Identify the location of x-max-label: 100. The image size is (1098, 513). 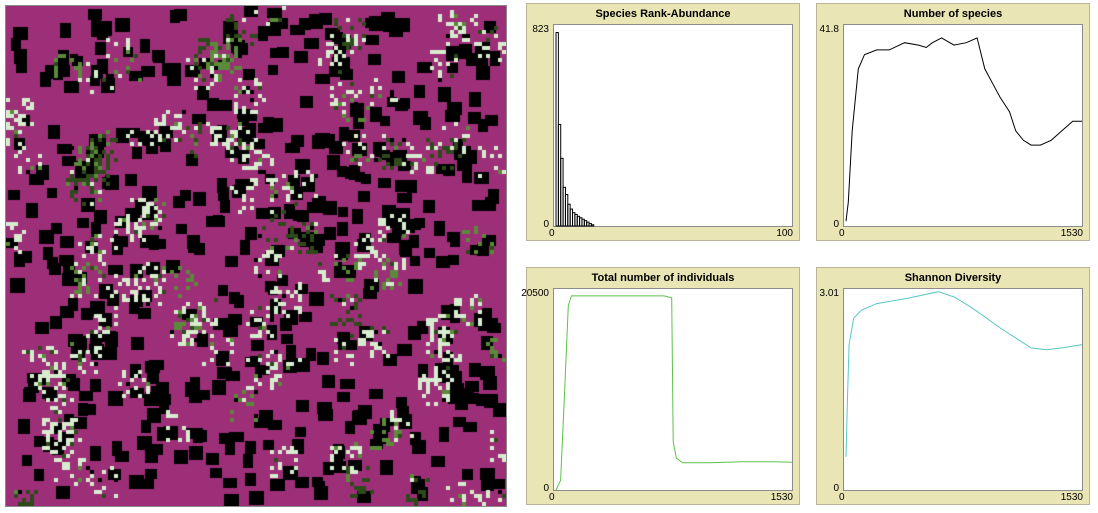
(784, 233).